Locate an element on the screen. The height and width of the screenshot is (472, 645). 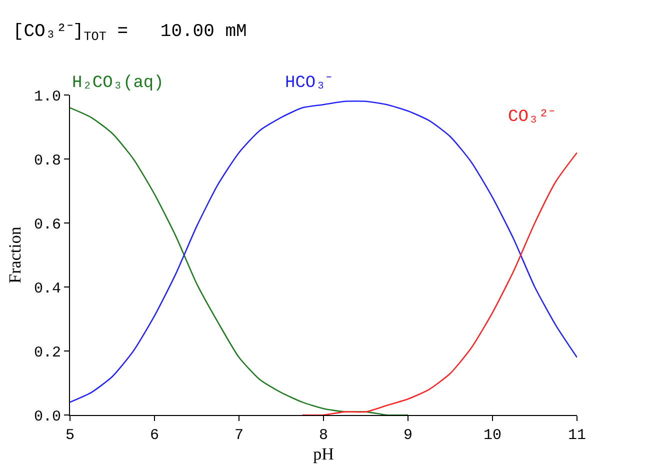
x-tick-label: 7 is located at coordinates (239, 435).